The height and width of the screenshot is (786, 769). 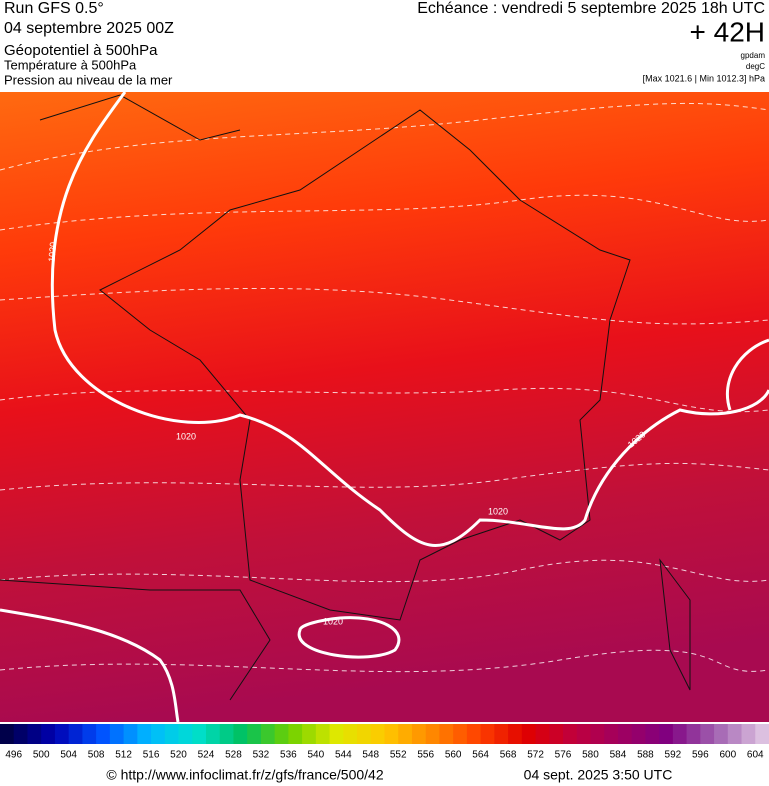 I want to click on colorbar-label: 504, so click(x=68, y=755).